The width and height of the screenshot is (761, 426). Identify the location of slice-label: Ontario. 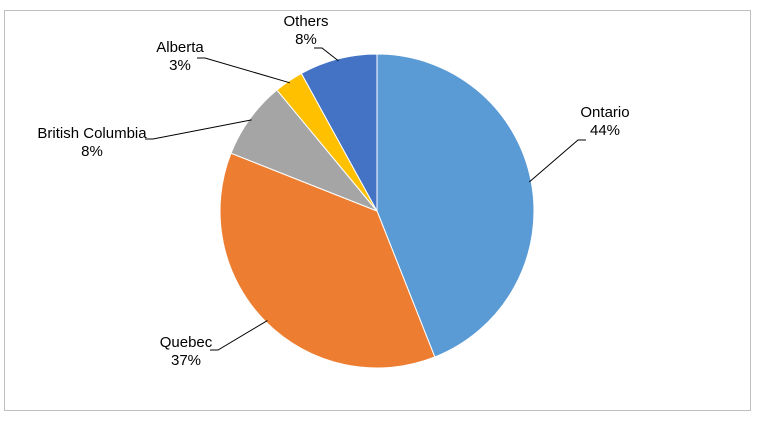
(604, 112).